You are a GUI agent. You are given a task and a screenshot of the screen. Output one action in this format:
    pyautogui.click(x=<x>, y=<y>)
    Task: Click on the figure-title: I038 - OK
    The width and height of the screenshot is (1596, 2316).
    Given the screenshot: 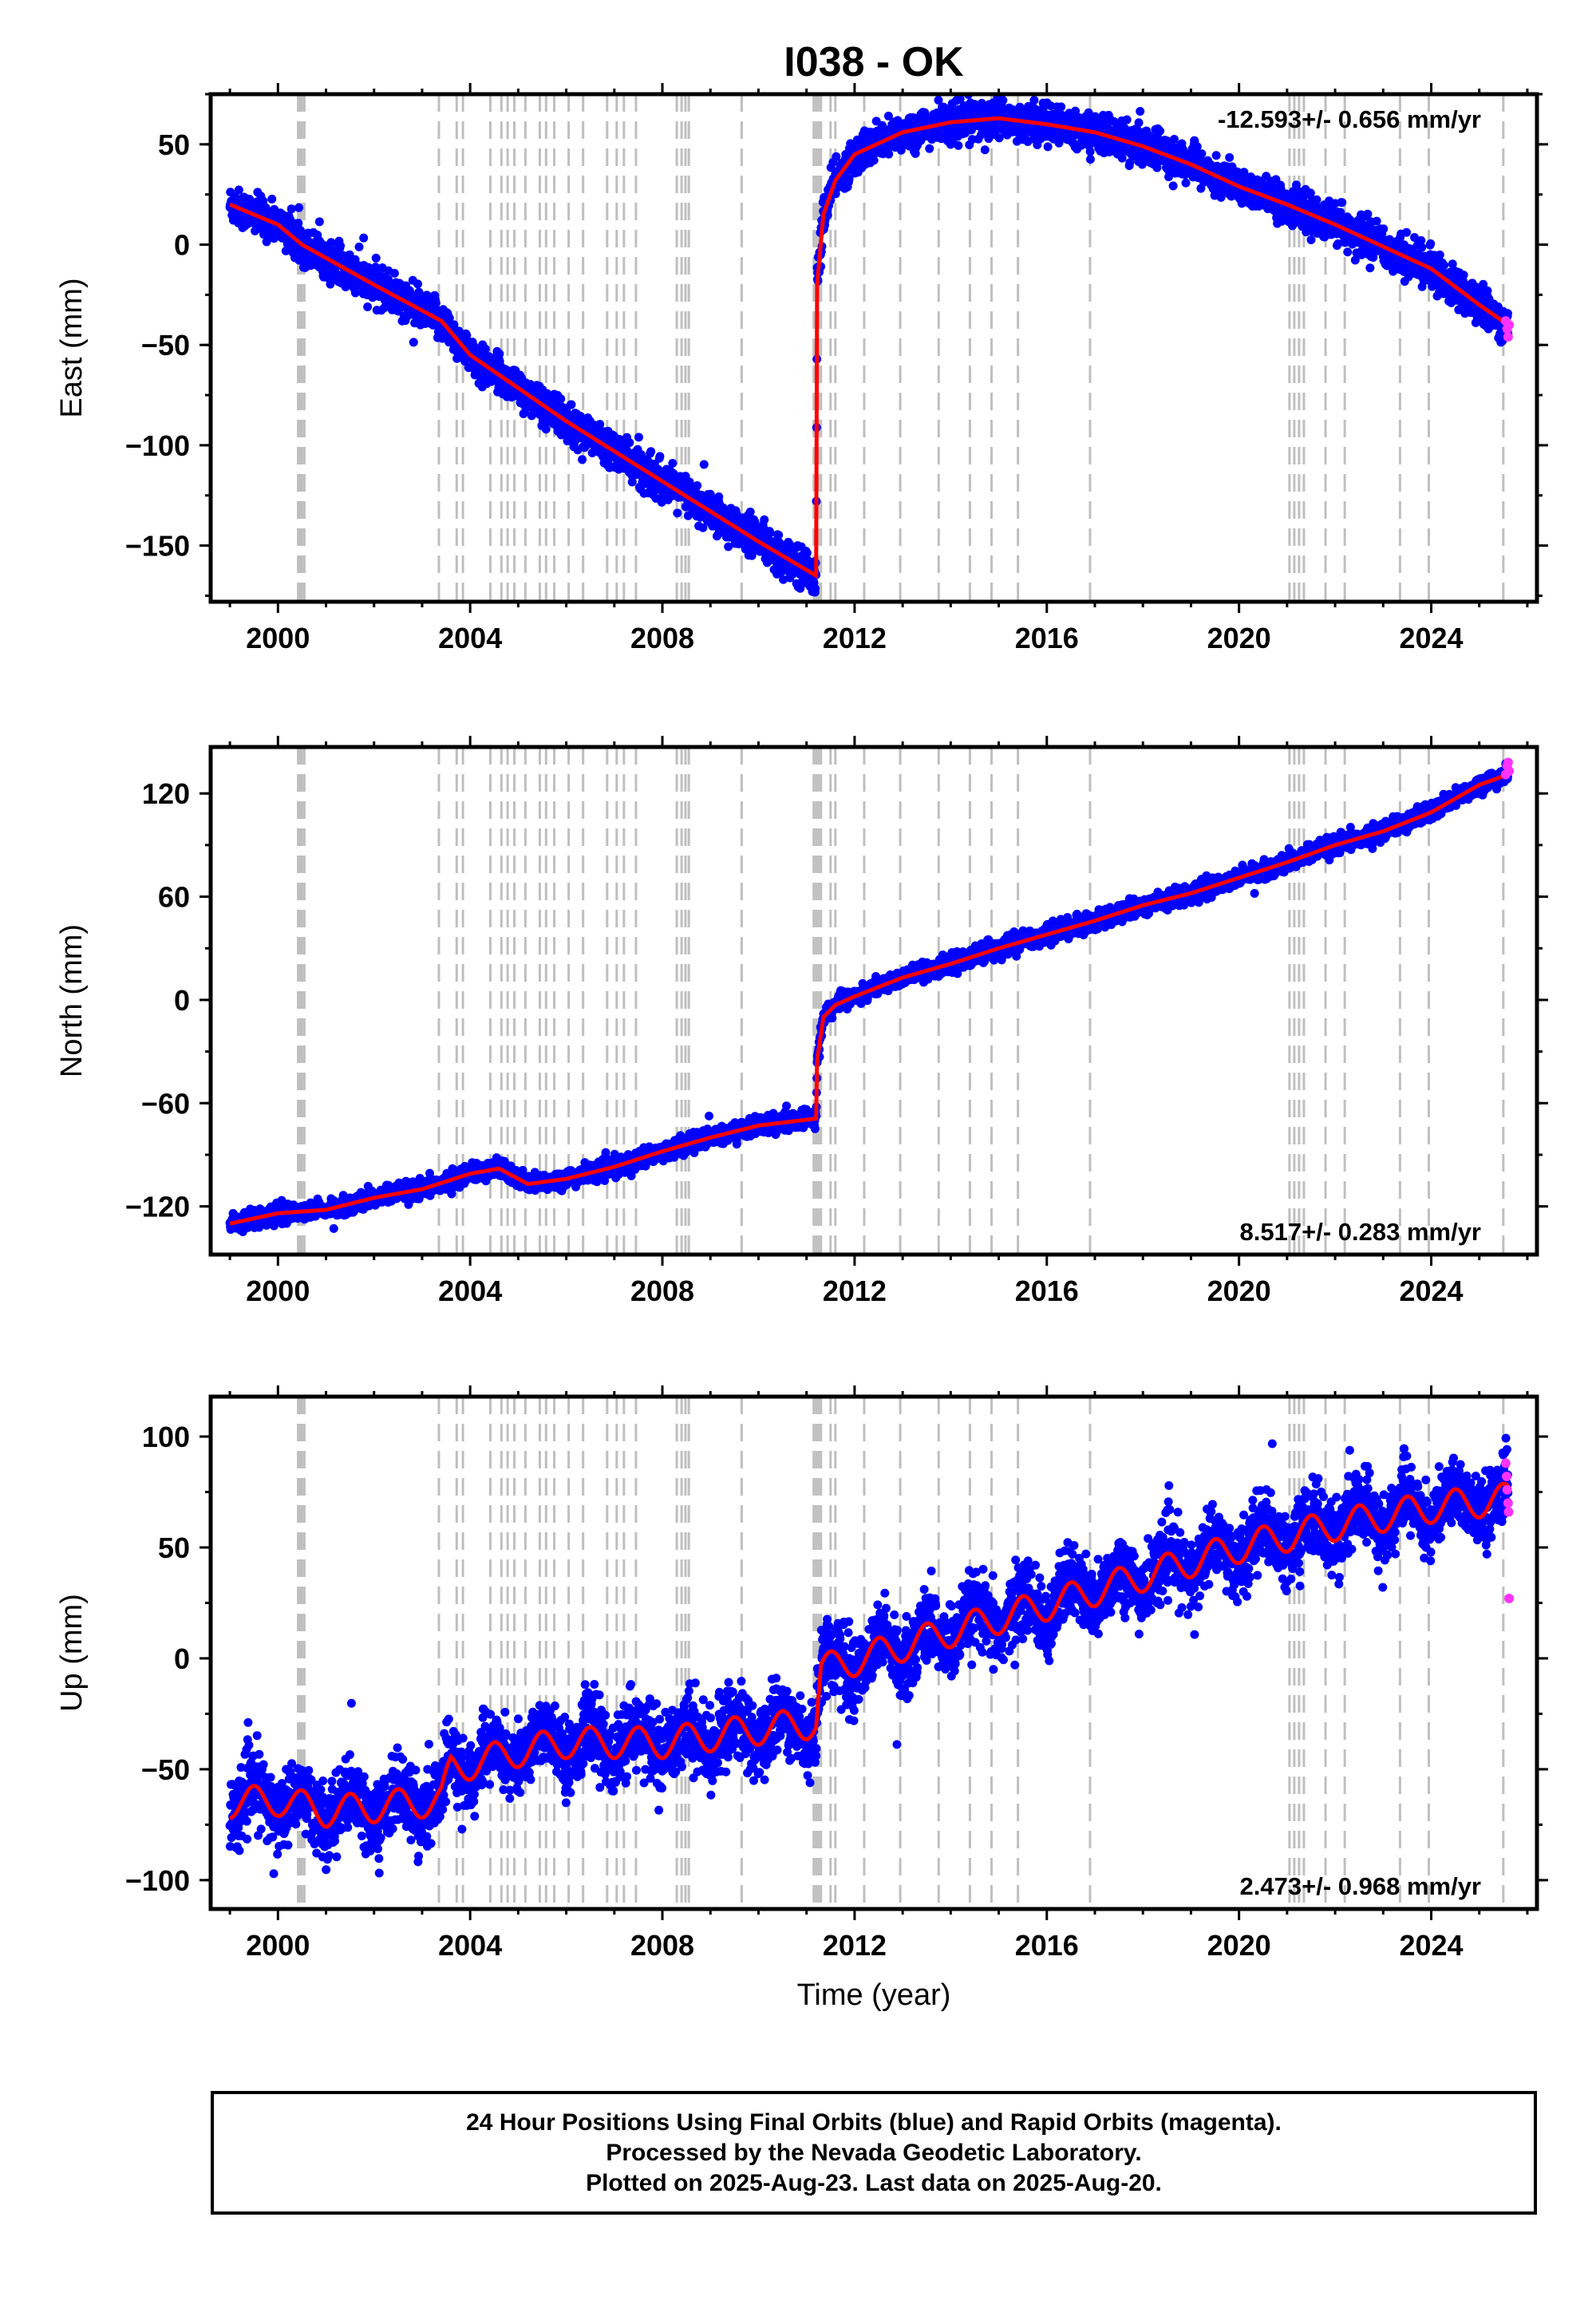 What is the action you would take?
    pyautogui.click(x=874, y=62)
    